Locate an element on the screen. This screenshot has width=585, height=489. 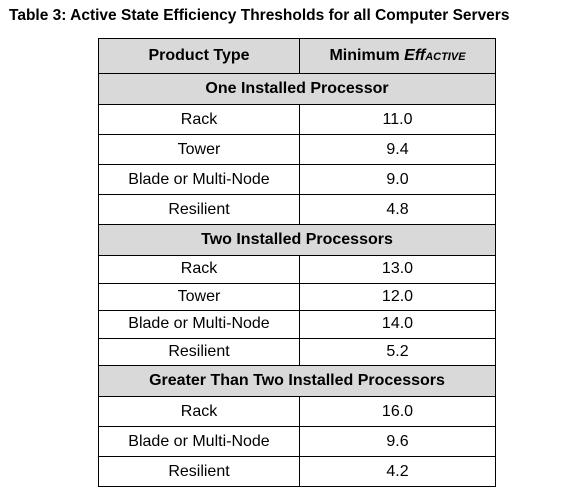
section-row-greater-than-two-processors: Greater Than Two Installed Processors is located at coordinates (297, 381).